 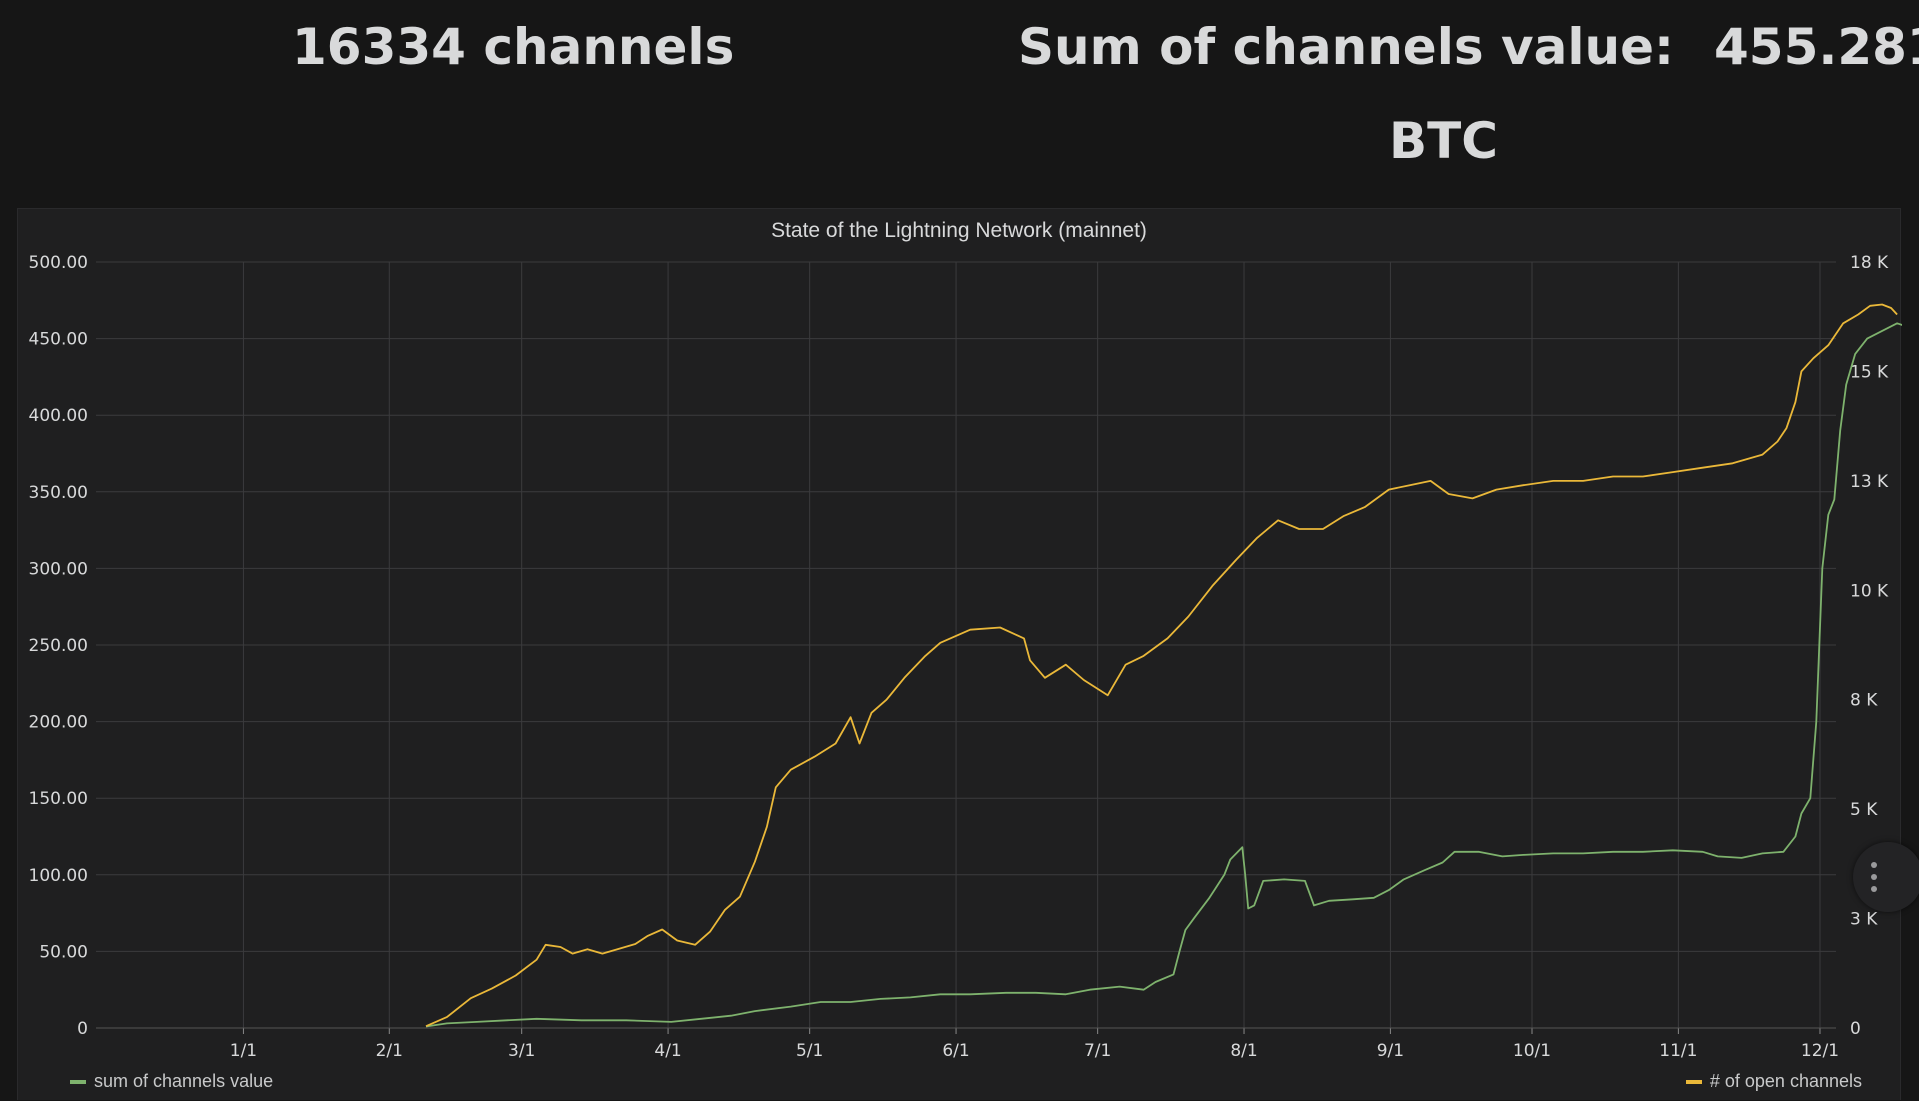 What do you see at coordinates (1816, 47) in the screenshot?
I see `sum-value: 455.2818` at bounding box center [1816, 47].